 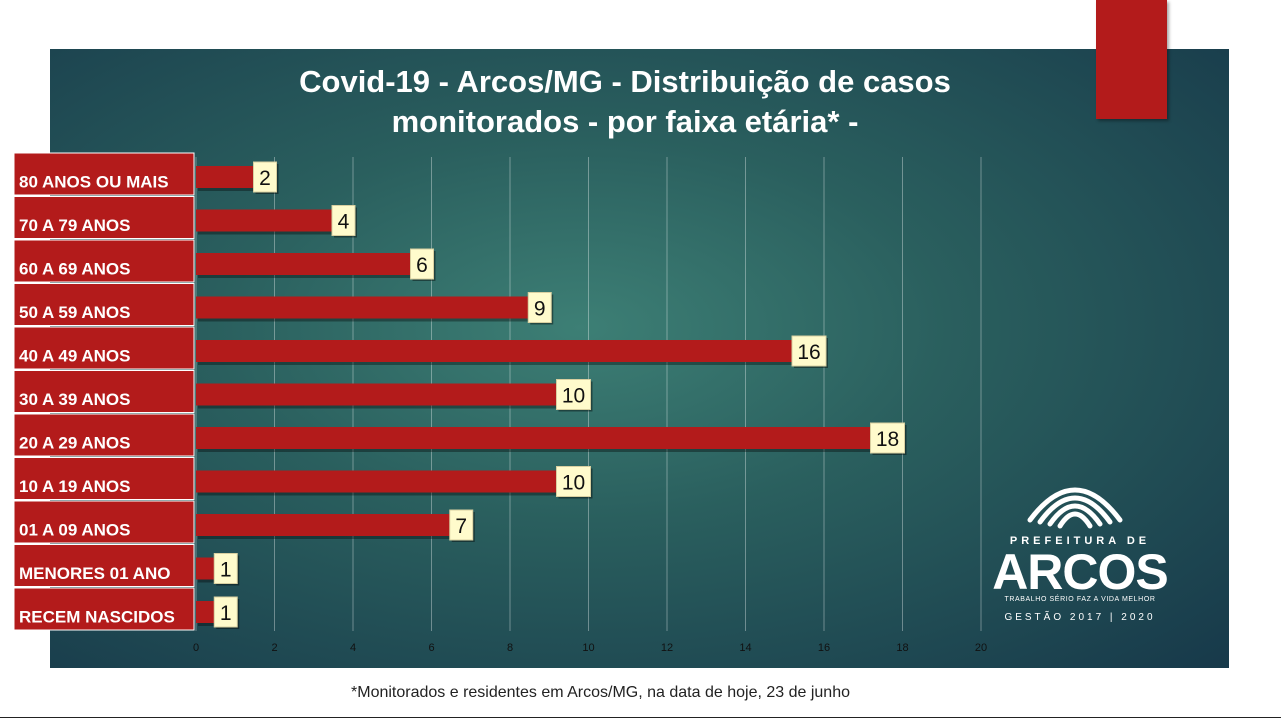 I want to click on data-label: 6, so click(x=422, y=265).